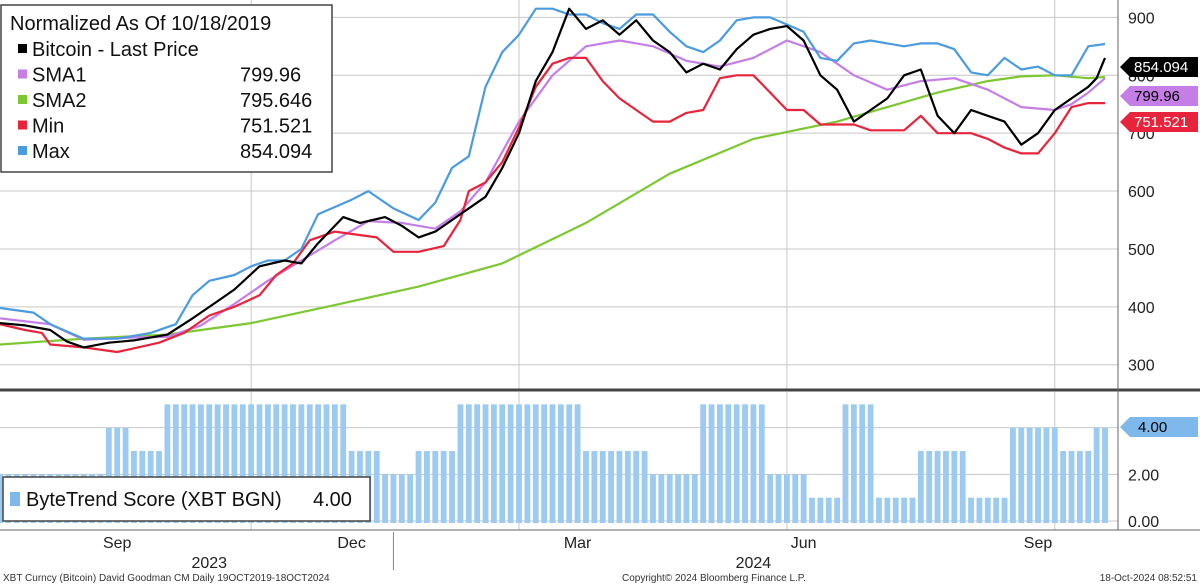 The image size is (1200, 585). I want to click on footer-right: 18-Oct-2024 08:52:51, so click(1149, 578).